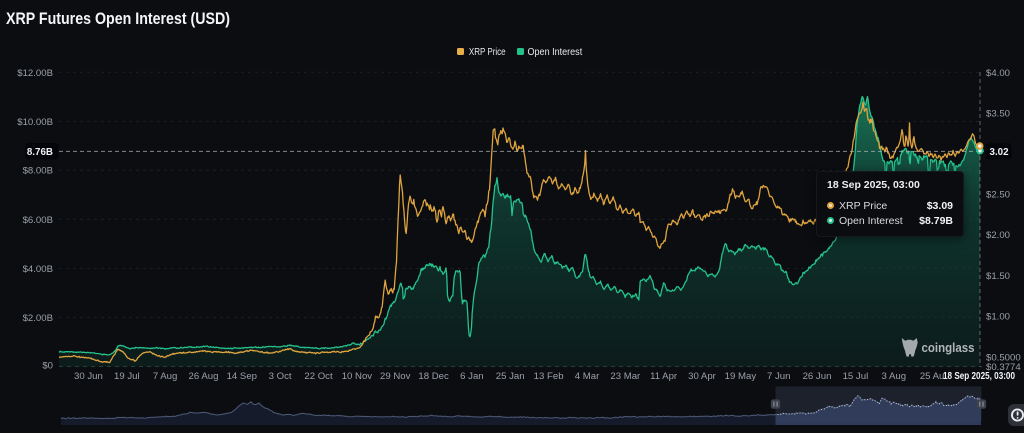  What do you see at coordinates (817, 376) in the screenshot?
I see `svg-text: 26 Jun` at bounding box center [817, 376].